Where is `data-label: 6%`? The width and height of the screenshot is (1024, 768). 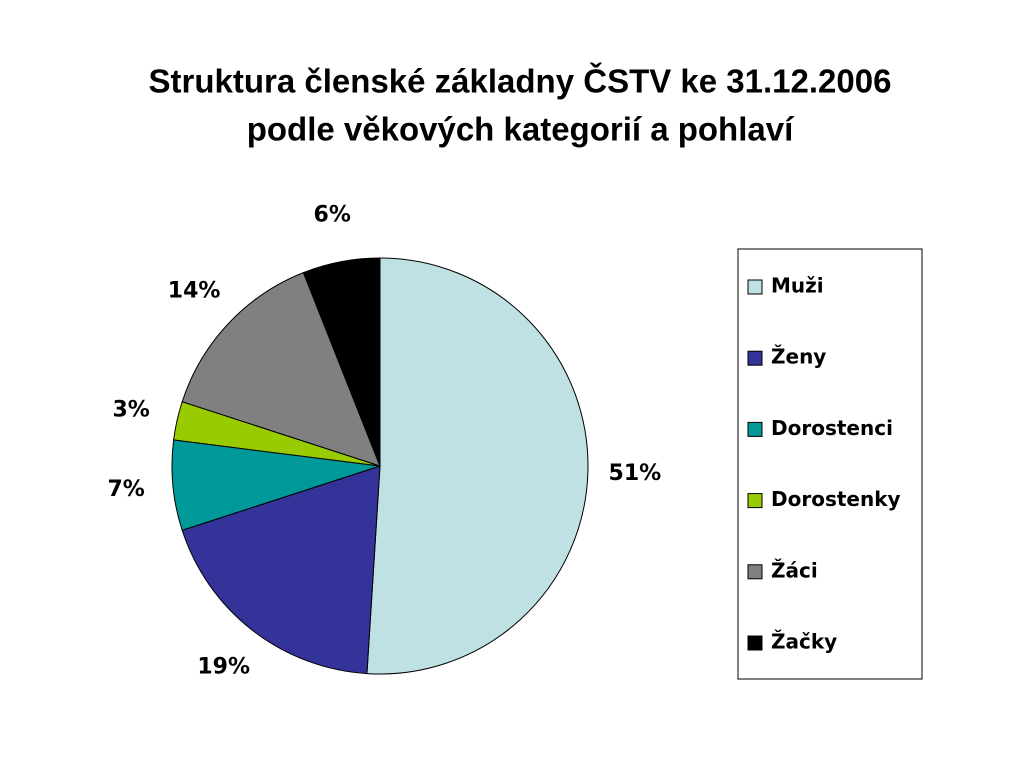 data-label: 6% is located at coordinates (332, 215).